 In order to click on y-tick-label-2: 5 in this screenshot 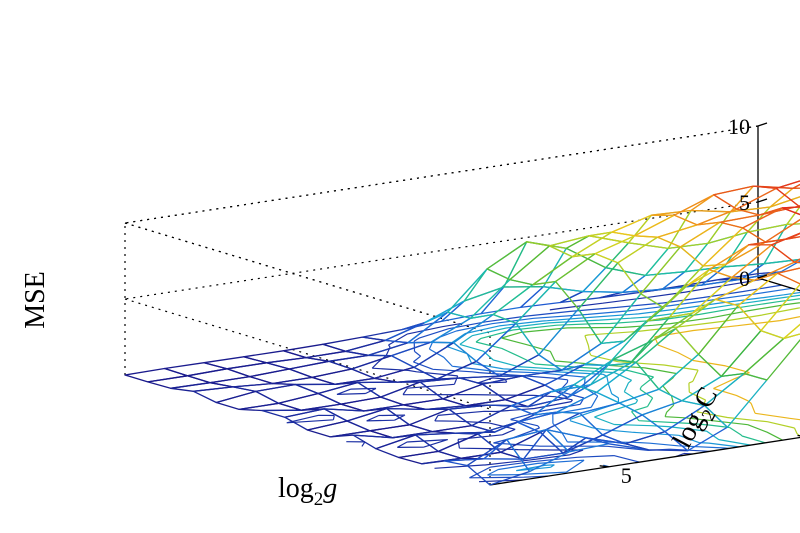, I will do `click(626, 475)`.